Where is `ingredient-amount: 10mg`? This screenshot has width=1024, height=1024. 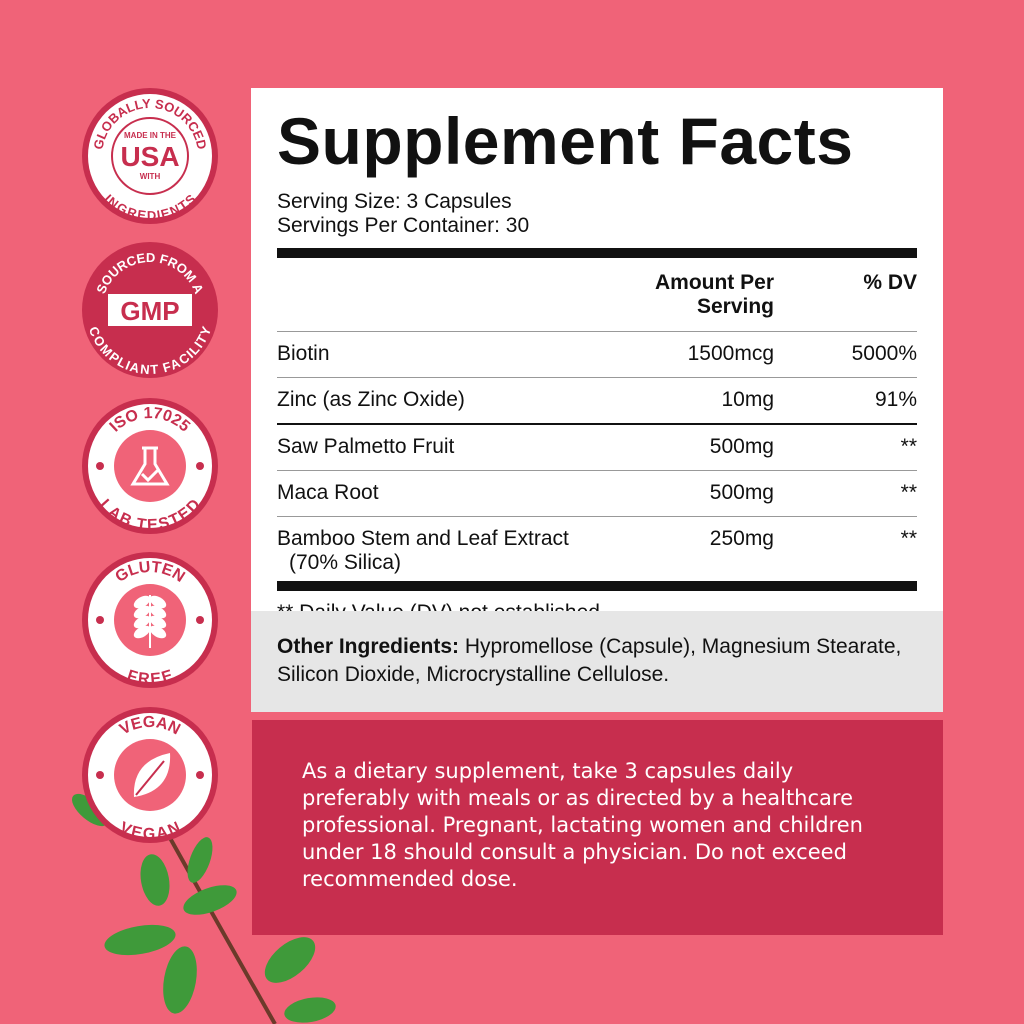
ingredient-amount: 10mg is located at coordinates (747, 399).